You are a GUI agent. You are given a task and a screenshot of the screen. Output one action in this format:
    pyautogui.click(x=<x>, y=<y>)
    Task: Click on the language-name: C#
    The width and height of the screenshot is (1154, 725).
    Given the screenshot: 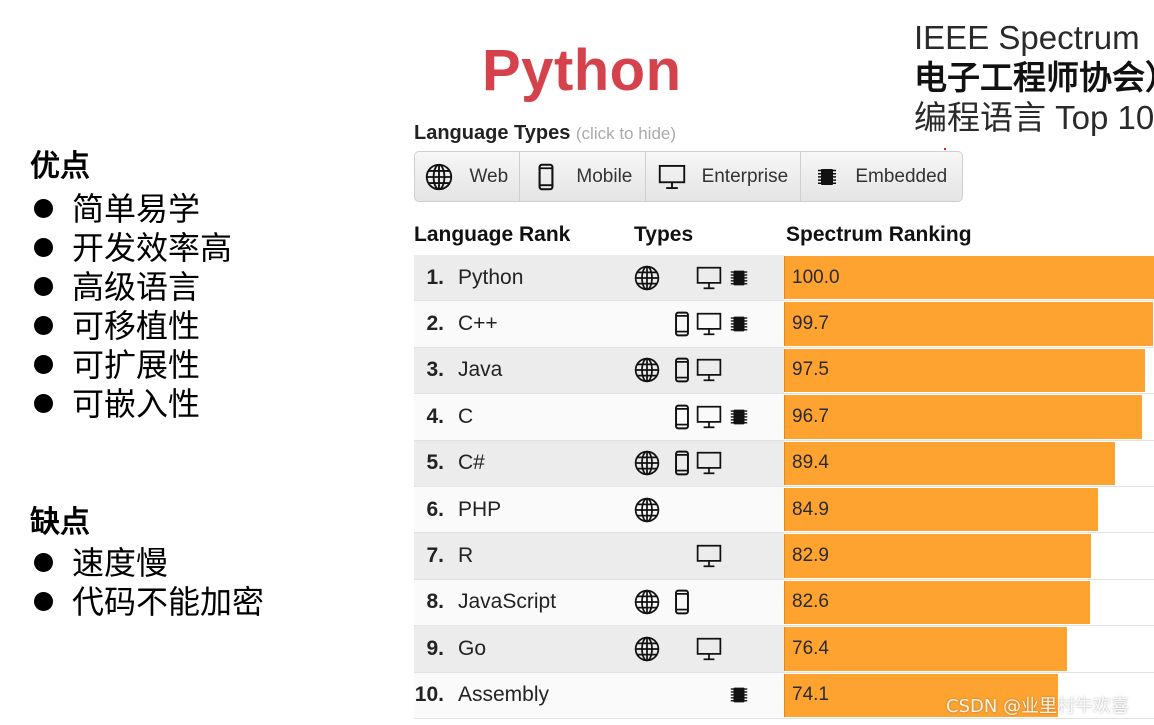 What is the action you would take?
    pyautogui.click(x=471, y=463)
    